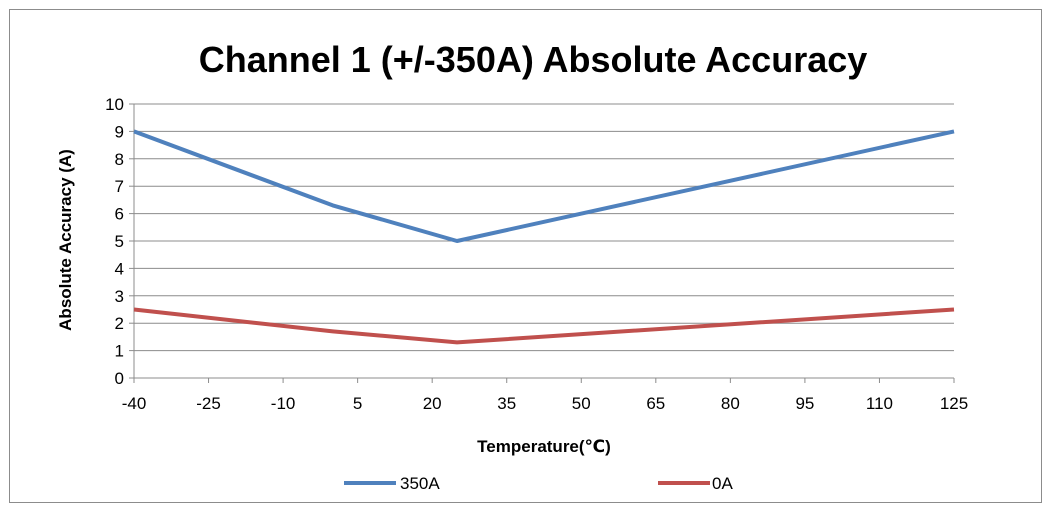 Image resolution: width=1051 pixels, height=512 pixels. What do you see at coordinates (119, 351) in the screenshot?
I see `y-tick-label: 1` at bounding box center [119, 351].